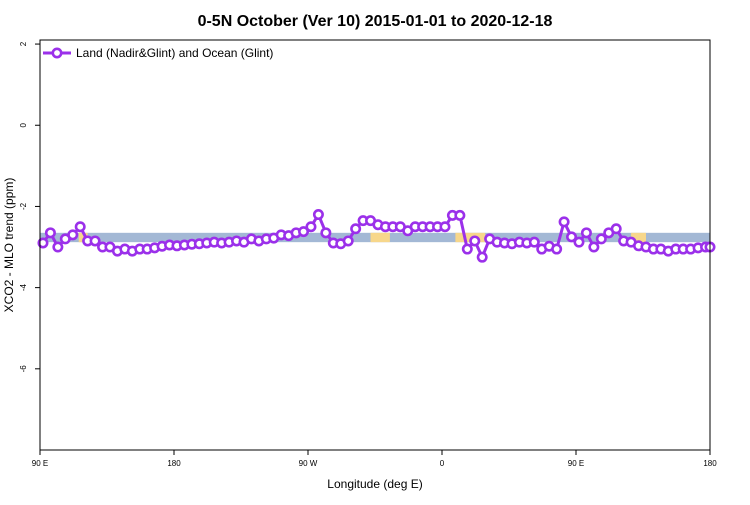 Image resolution: width=750 pixels, height=505 pixels. Describe the element at coordinates (374, 484) in the screenshot. I see `x-axis-label: Longitude (deg E)` at that location.